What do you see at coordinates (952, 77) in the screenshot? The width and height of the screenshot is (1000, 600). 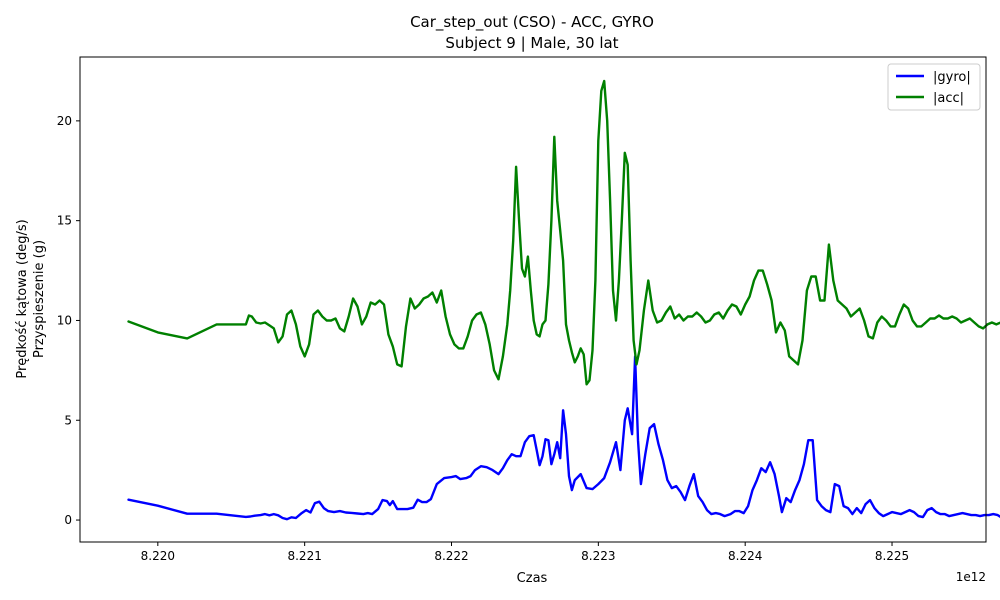 I see `legend-label-gyro: |gyro|` at bounding box center [952, 77].